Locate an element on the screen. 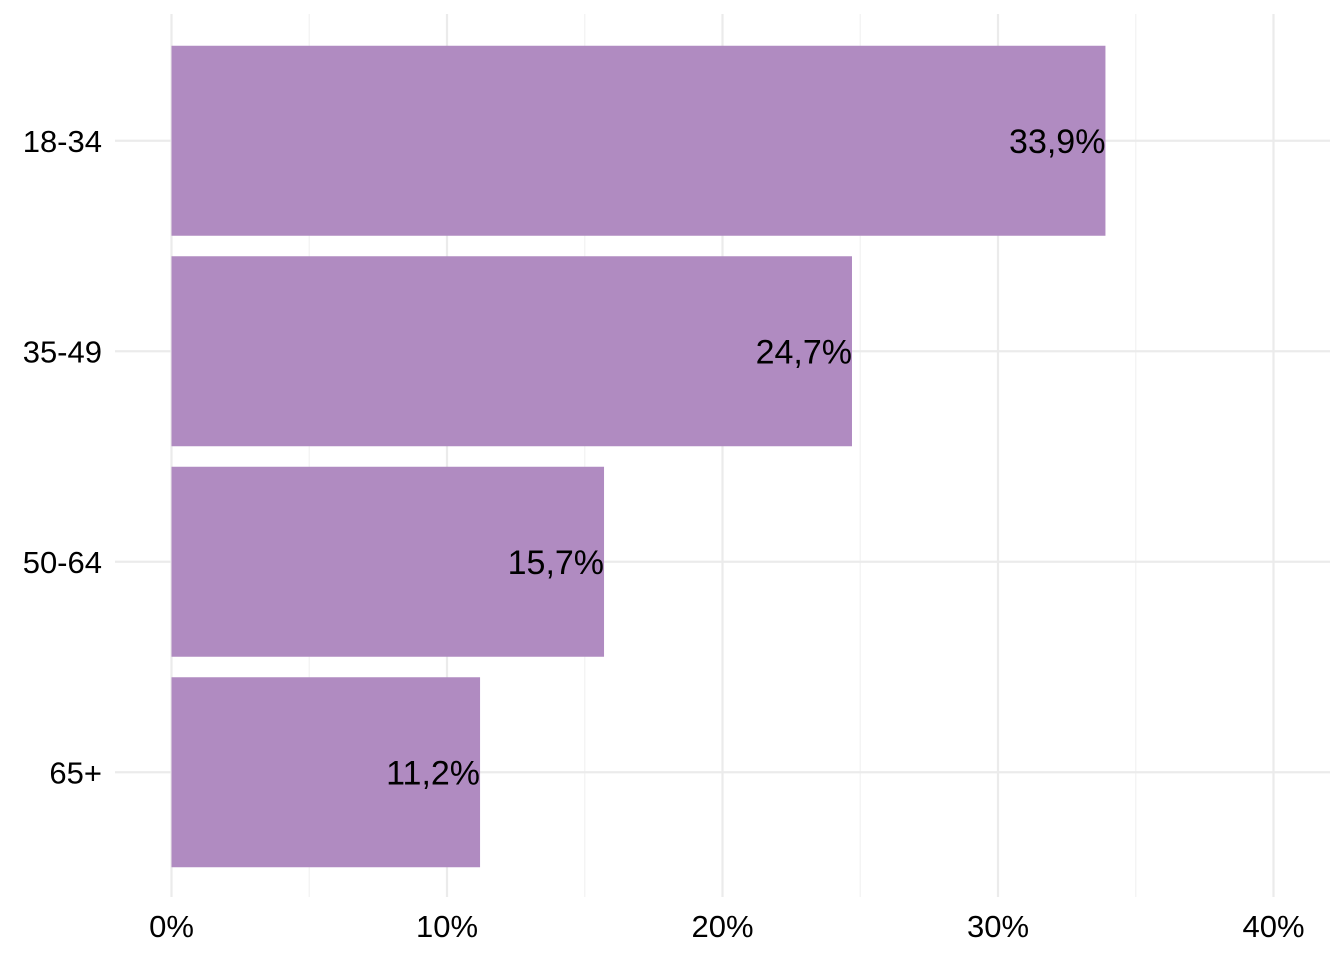  x-tick-label: 30% is located at coordinates (998, 926).